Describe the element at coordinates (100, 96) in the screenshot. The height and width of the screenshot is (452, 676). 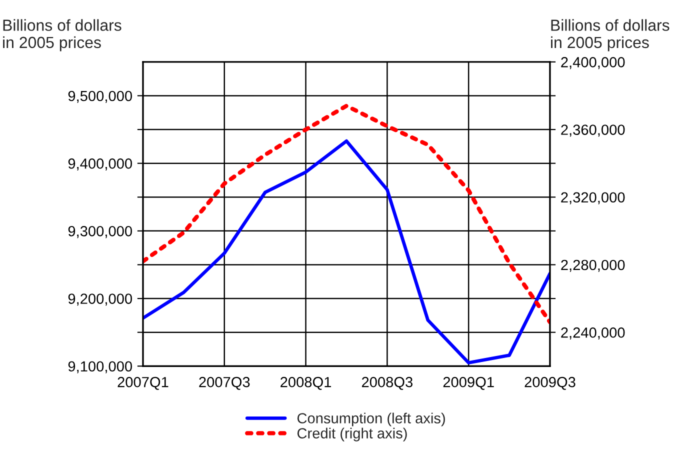
I see `y-tick-label: 9,500,000` at that location.